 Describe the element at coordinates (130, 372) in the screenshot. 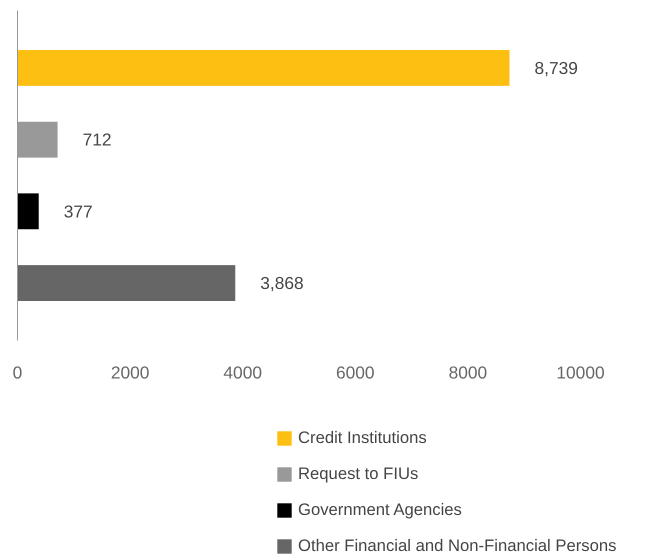

I see `x-tick-label: 2000` at that location.